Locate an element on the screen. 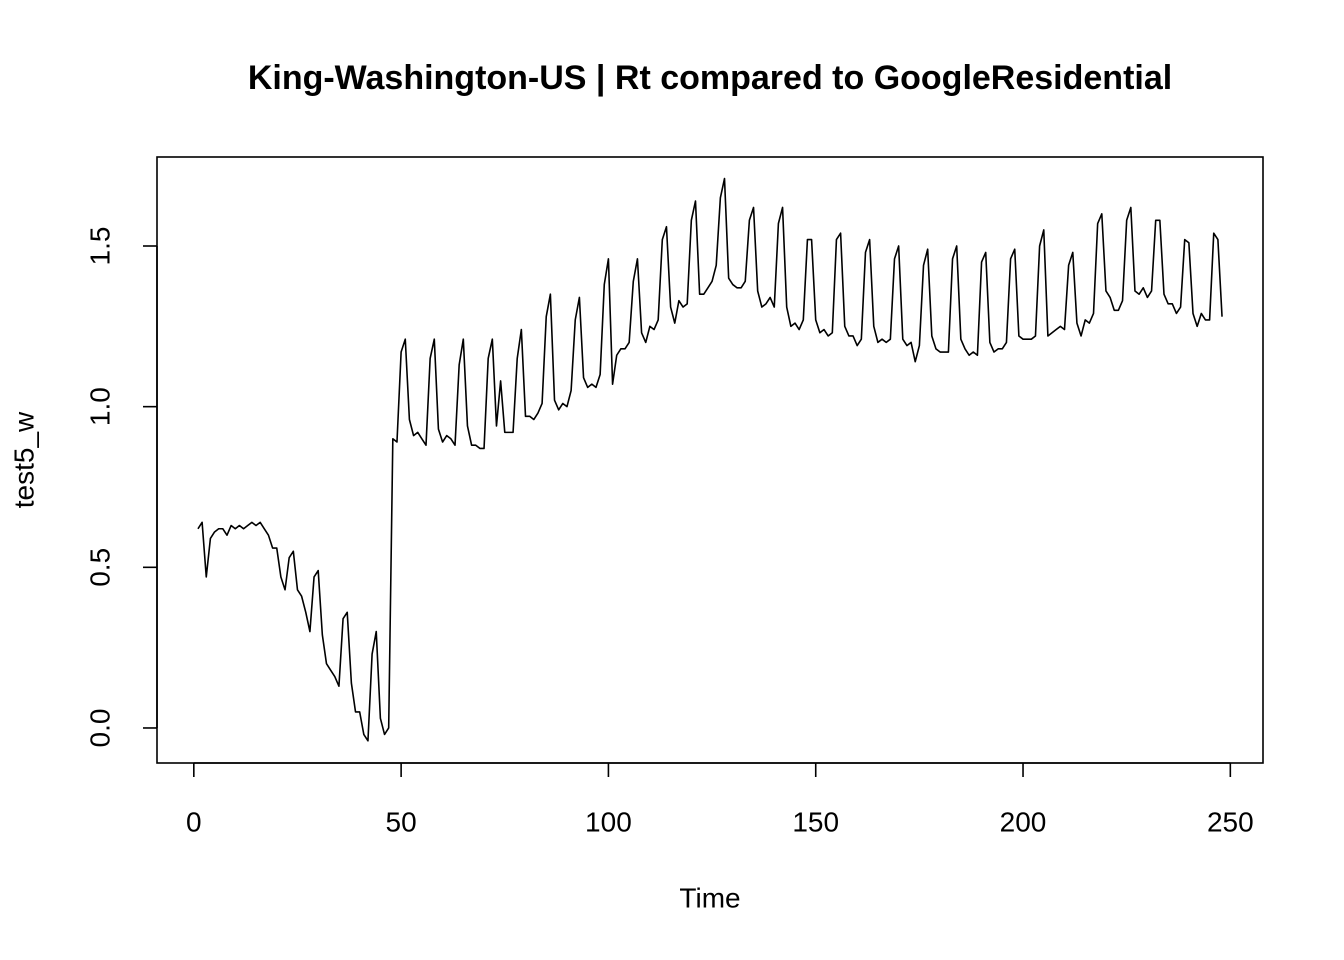 The height and width of the screenshot is (960, 1344). x-tick-label: 100 is located at coordinates (608, 821).